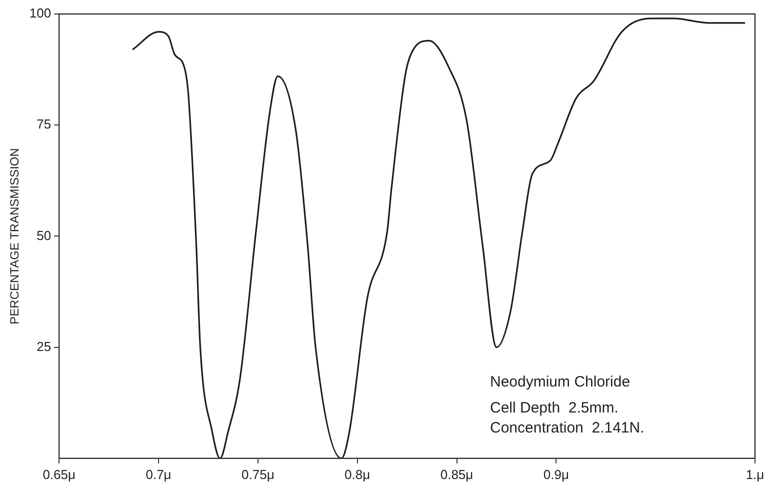  Describe the element at coordinates (59, 474) in the screenshot. I see `x-tick-label: 0.65μ` at that location.